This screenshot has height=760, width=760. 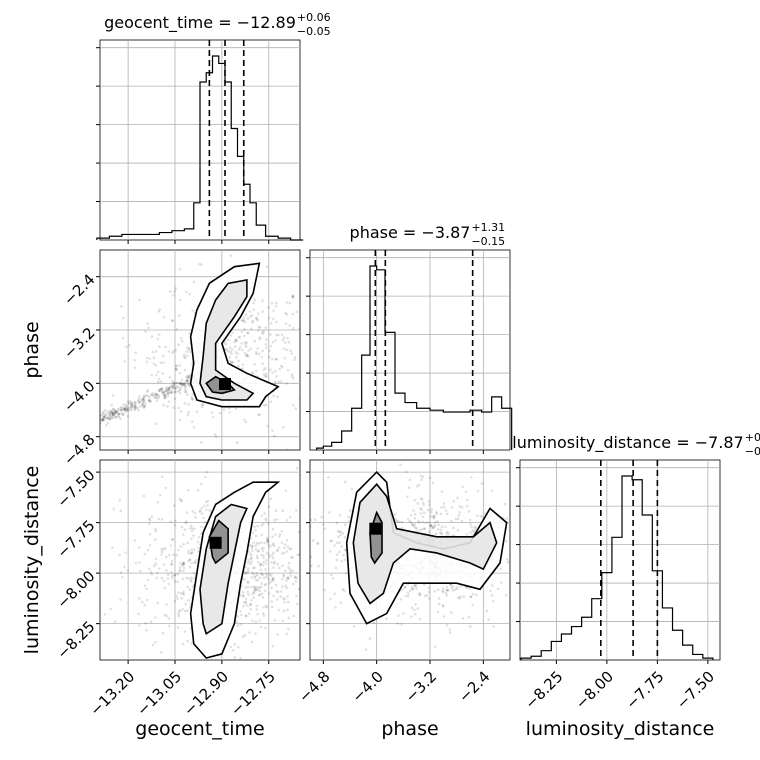 What do you see at coordinates (199, 729) in the screenshot?
I see `x-axis-label-geocent_time: geocent_time` at bounding box center [199, 729].